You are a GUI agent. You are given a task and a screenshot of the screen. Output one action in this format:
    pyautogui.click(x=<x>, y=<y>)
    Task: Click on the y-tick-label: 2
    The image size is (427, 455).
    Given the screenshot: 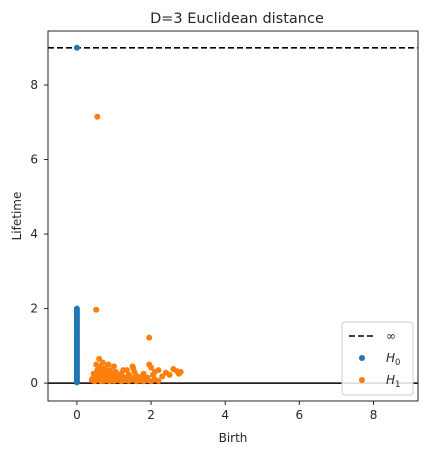 What is the action you would take?
    pyautogui.click(x=34, y=309)
    